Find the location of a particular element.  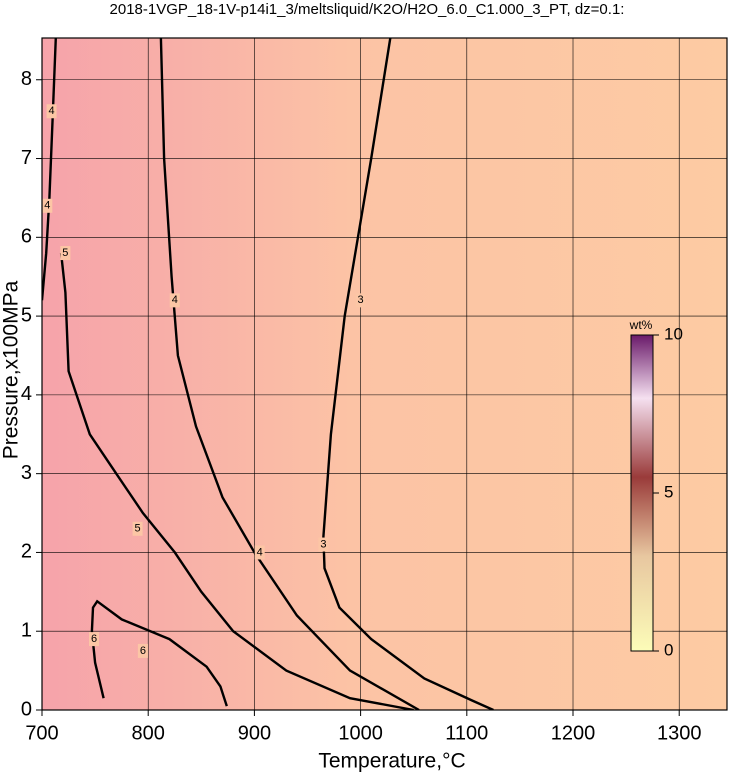

y-tick-label: 4 is located at coordinates (26, 394).